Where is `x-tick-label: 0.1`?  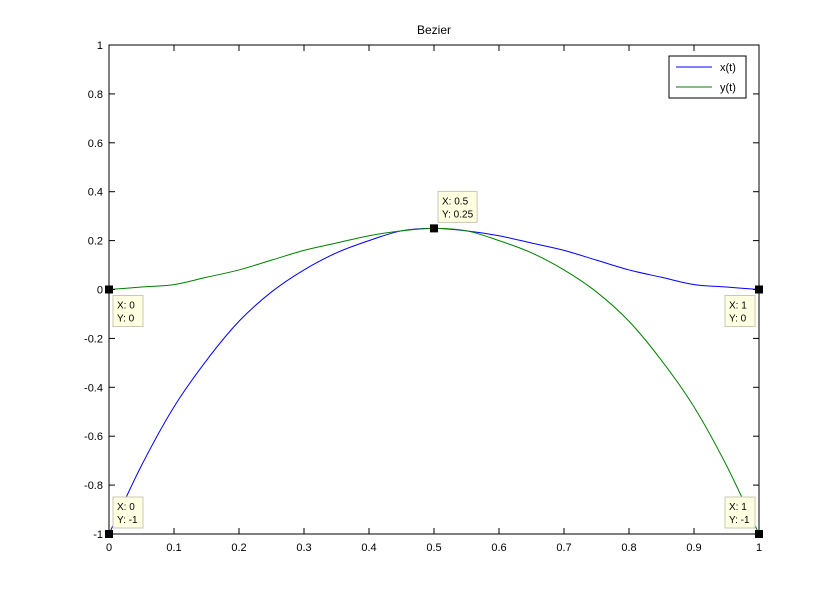
x-tick-label: 0.1 is located at coordinates (173, 548).